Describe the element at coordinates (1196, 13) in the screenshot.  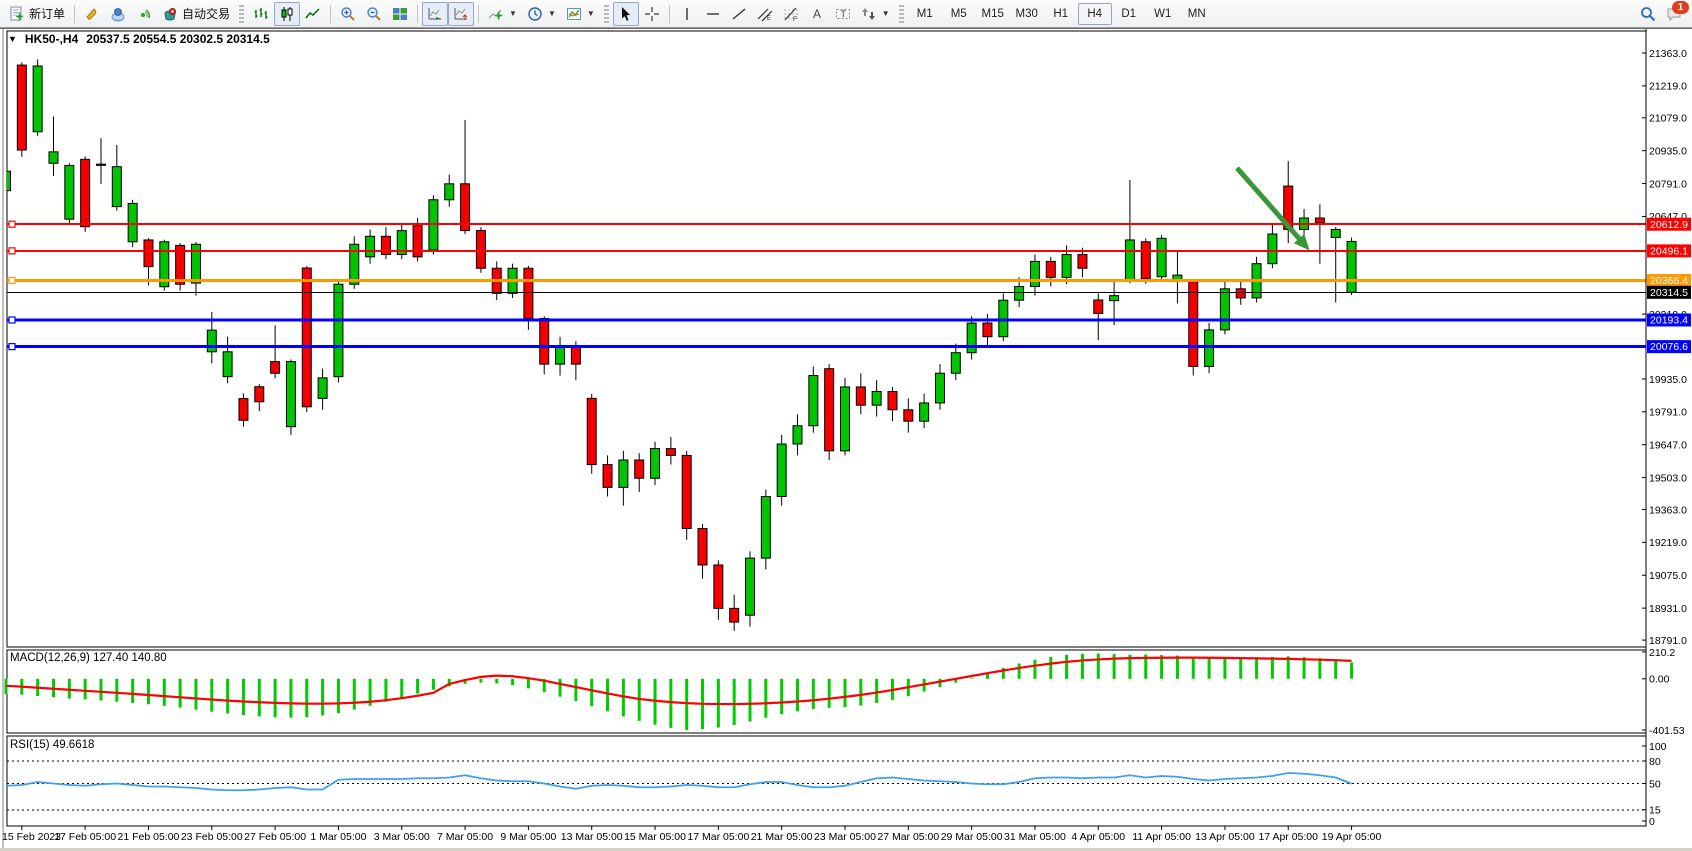
I see `timeframe-button-mn: MN` at that location.